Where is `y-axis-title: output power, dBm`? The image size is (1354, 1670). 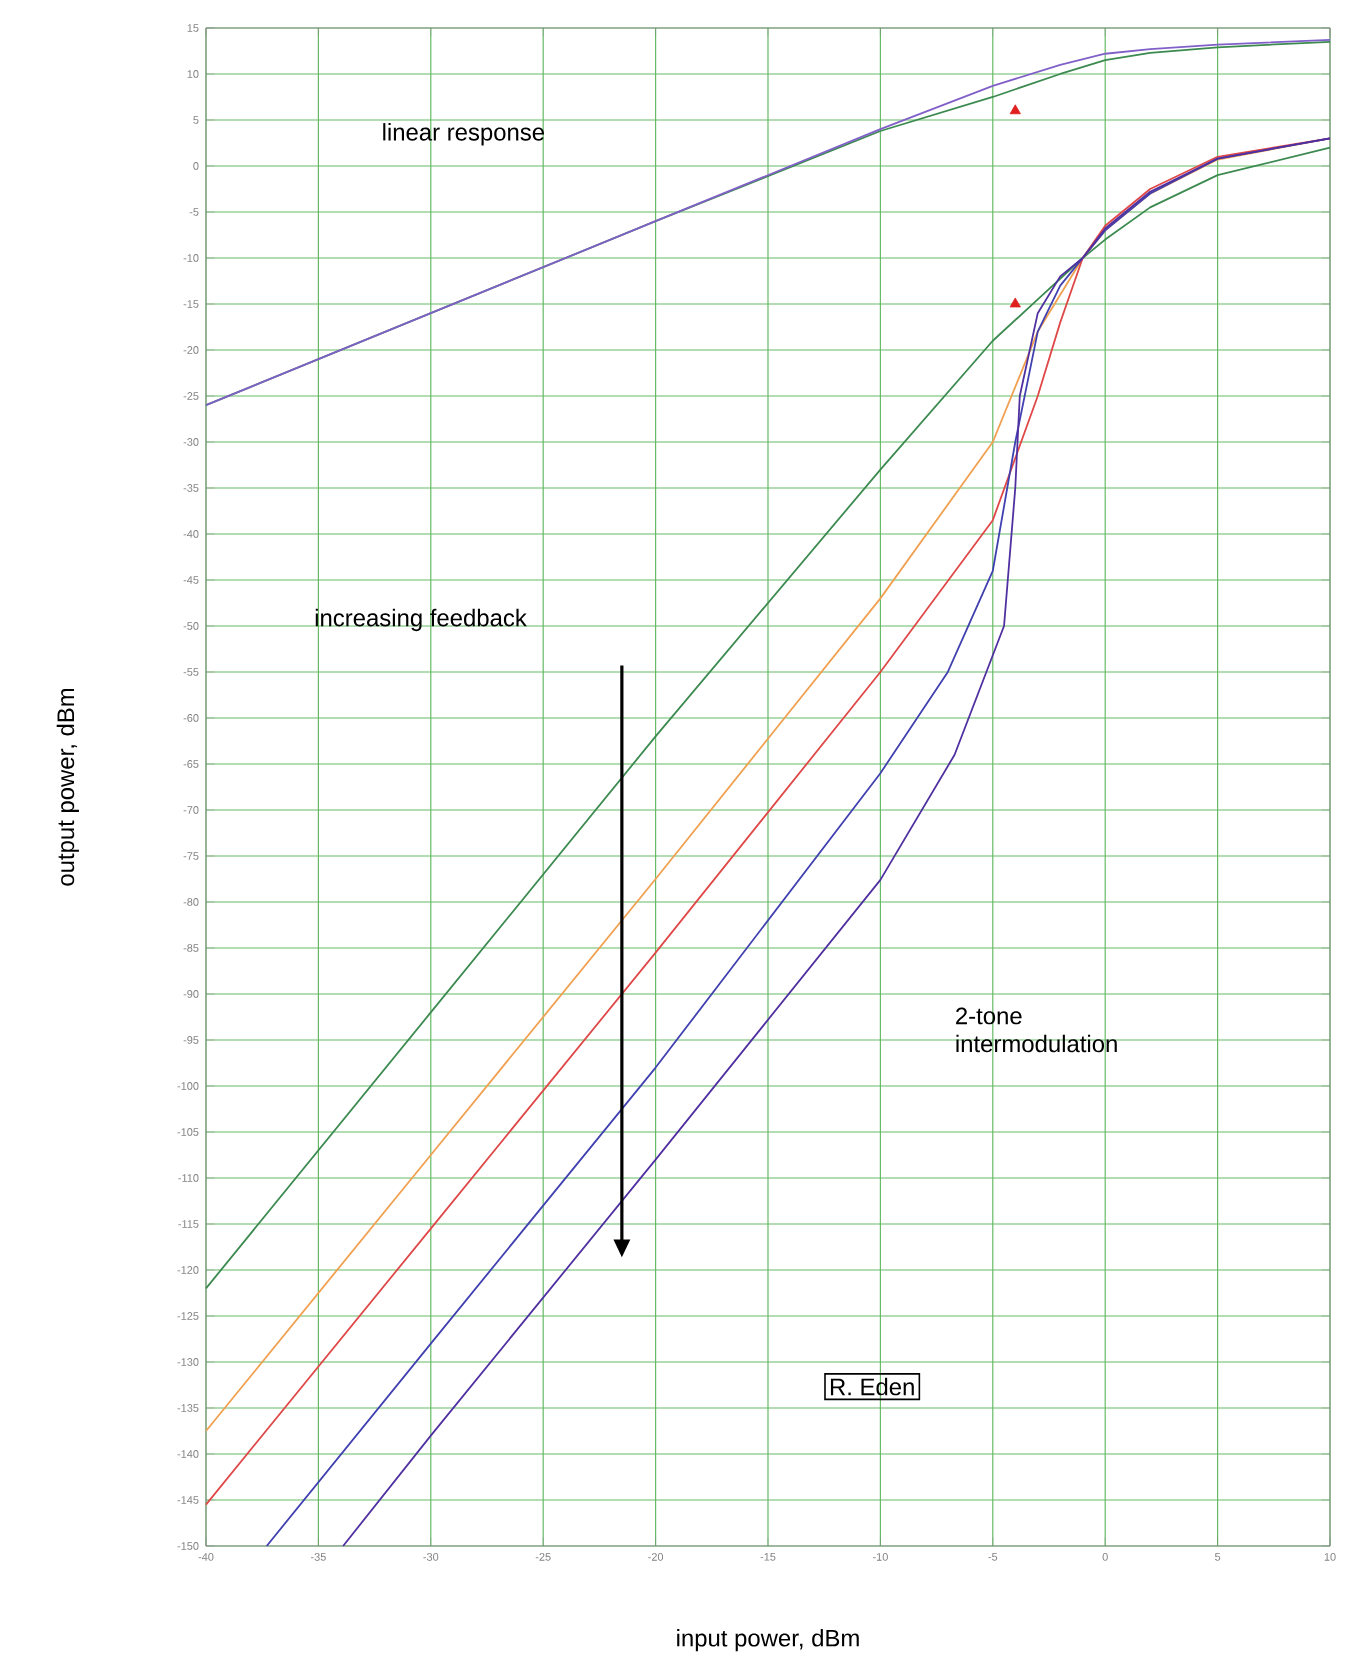 y-axis-title: output power, dBm is located at coordinates (67, 787).